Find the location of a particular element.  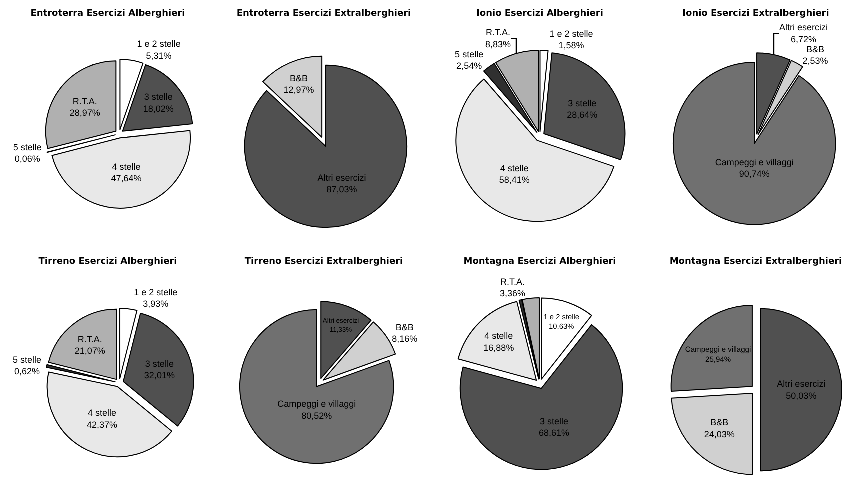

data-label: 6,72% is located at coordinates (803, 39).